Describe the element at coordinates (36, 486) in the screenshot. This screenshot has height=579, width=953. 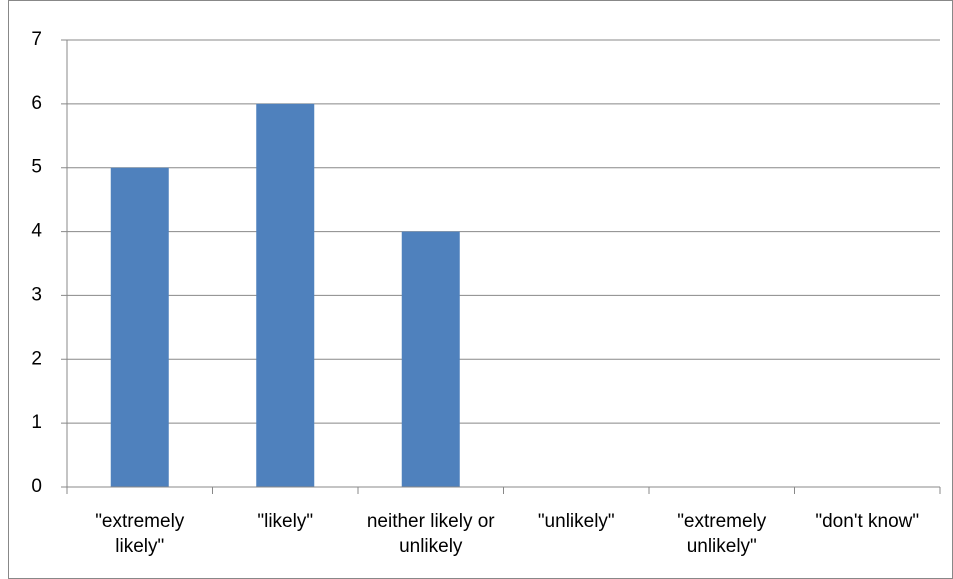
I see `y-tick-label: 0` at that location.